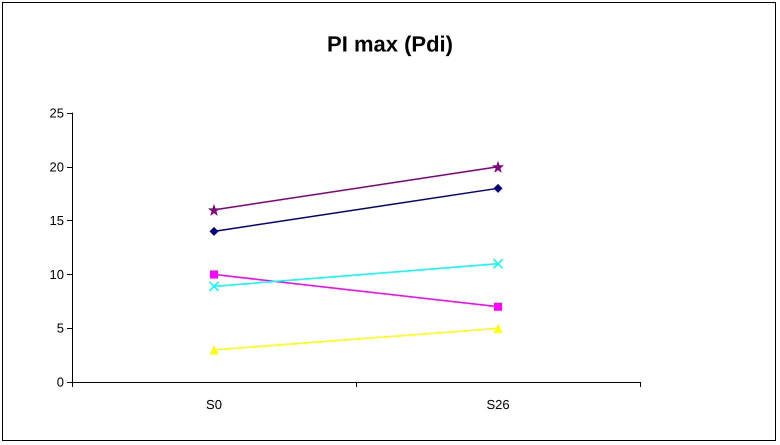  What do you see at coordinates (60, 382) in the screenshot?
I see `y-tick-label: 0` at bounding box center [60, 382].